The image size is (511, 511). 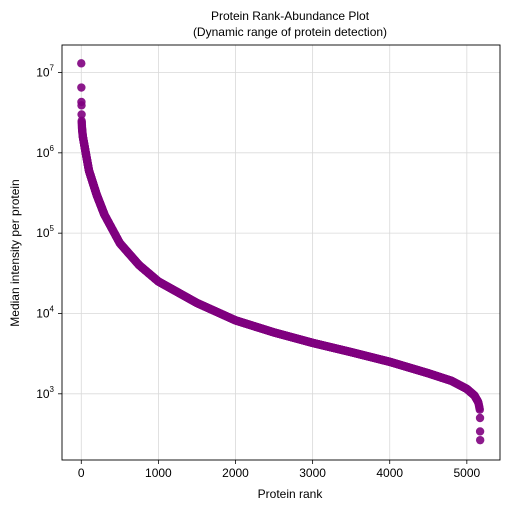 I want to click on x-tick-label: 2000, so click(x=235, y=473).